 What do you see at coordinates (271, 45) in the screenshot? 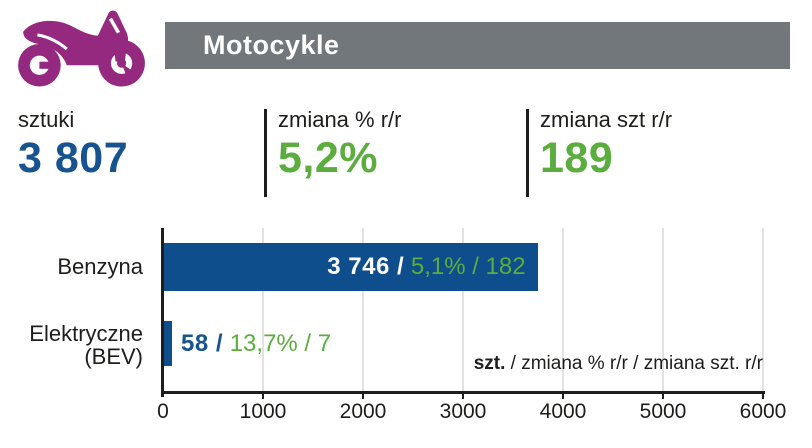
I see `page-title: Motocykle` at bounding box center [271, 45].